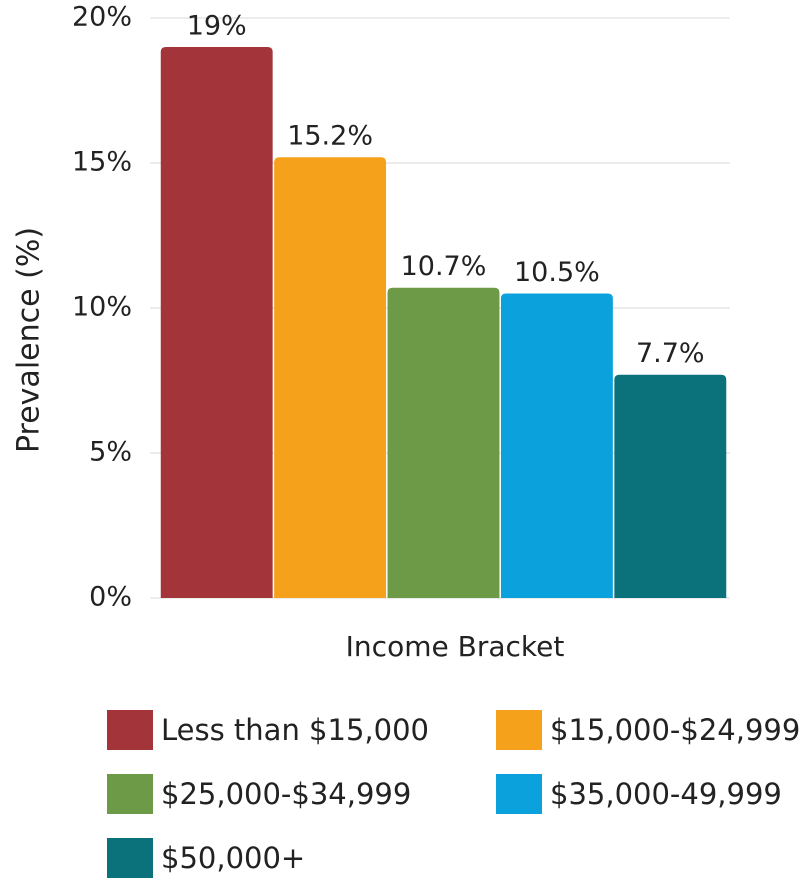 The image size is (807, 882). I want to click on legend-label: $35,000-49,999, so click(666, 794).